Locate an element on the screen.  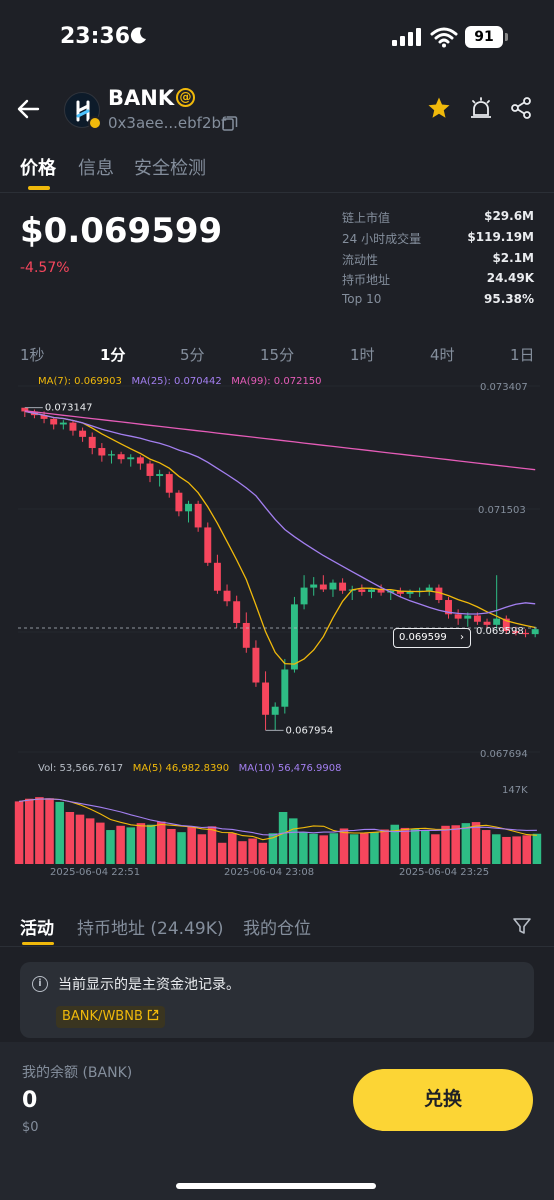
balance-value: 0 is located at coordinates (30, 1100).